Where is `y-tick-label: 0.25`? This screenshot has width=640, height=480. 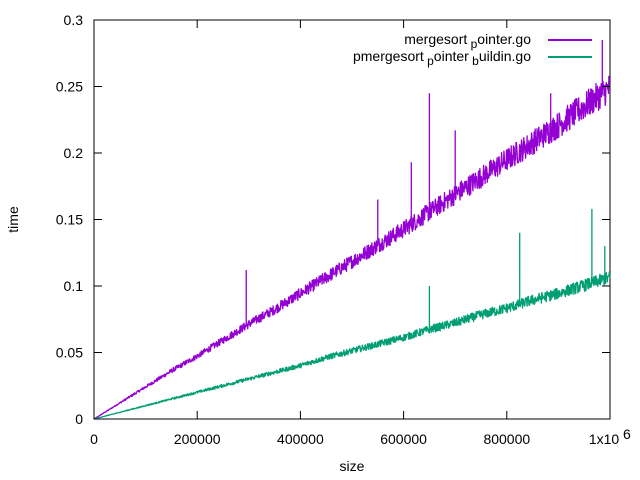 y-tick-label: 0.25 is located at coordinates (69, 87).